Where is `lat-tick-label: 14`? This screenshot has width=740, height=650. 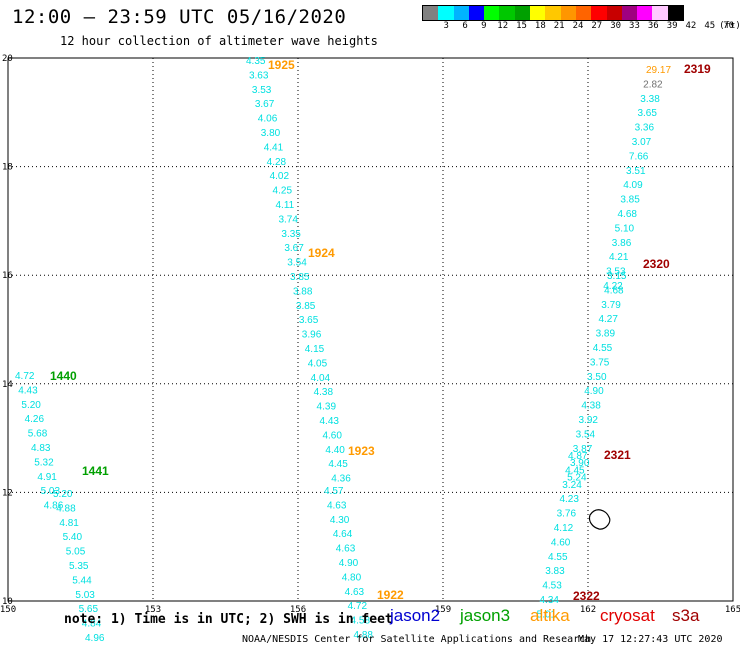 lat-tick-label: 14 is located at coordinates (7, 385).